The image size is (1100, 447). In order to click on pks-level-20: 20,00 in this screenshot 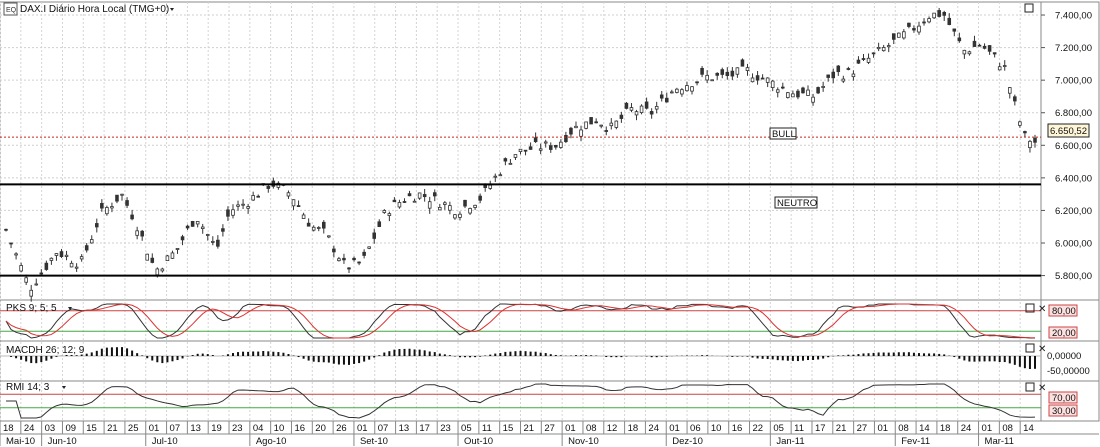, I will do `click(1064, 333)`.